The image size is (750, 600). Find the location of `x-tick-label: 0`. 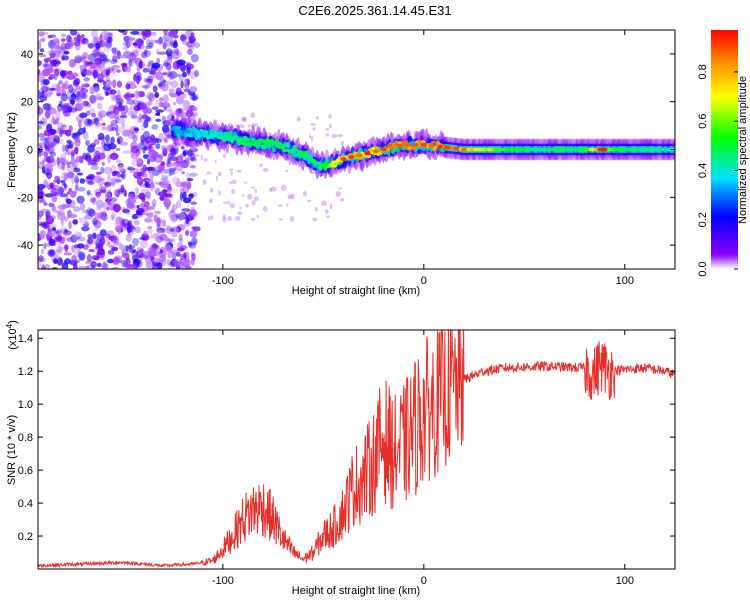

x-tick-label: 0 is located at coordinates (424, 281).